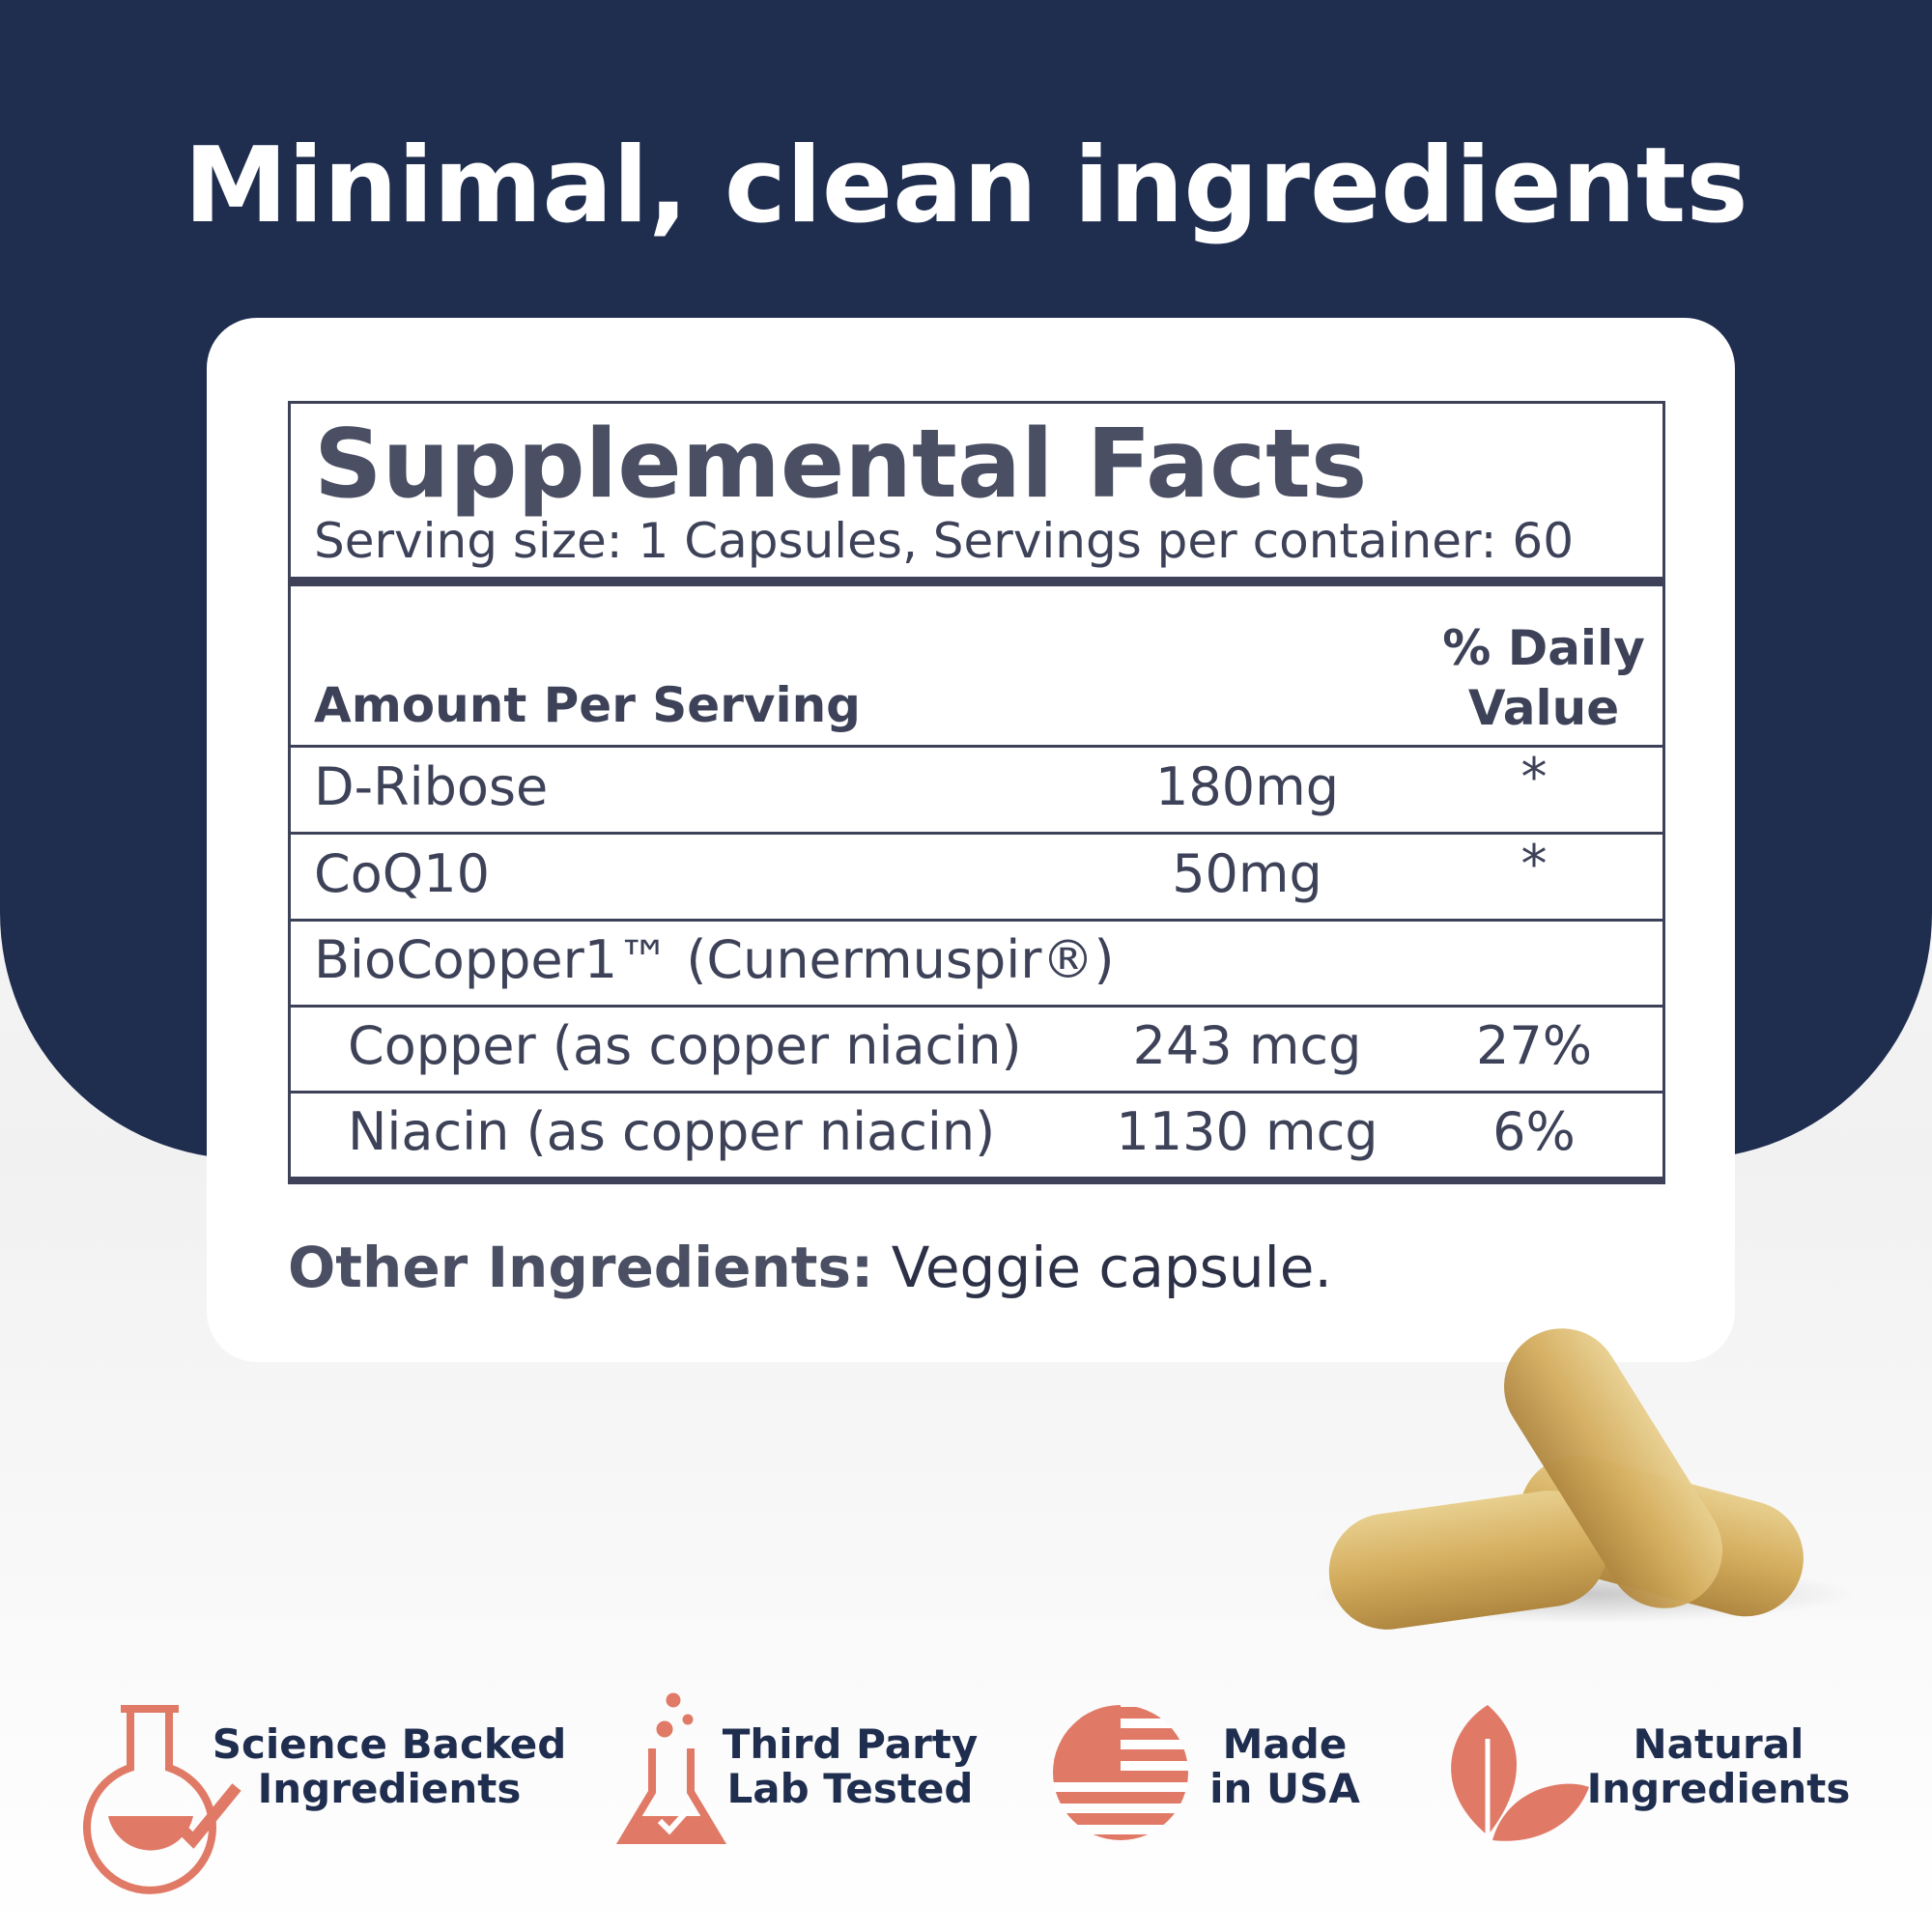 This screenshot has width=1932, height=1932. I want to click on badge-text: Third Party Lab Tested, so click(851, 1766).